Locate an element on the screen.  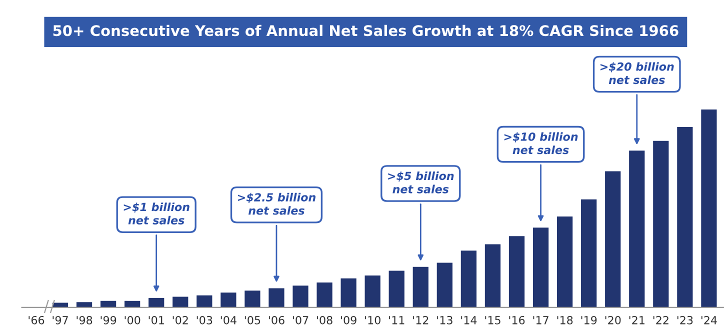
x-tick-label: '05 is located at coordinates (252, 320).